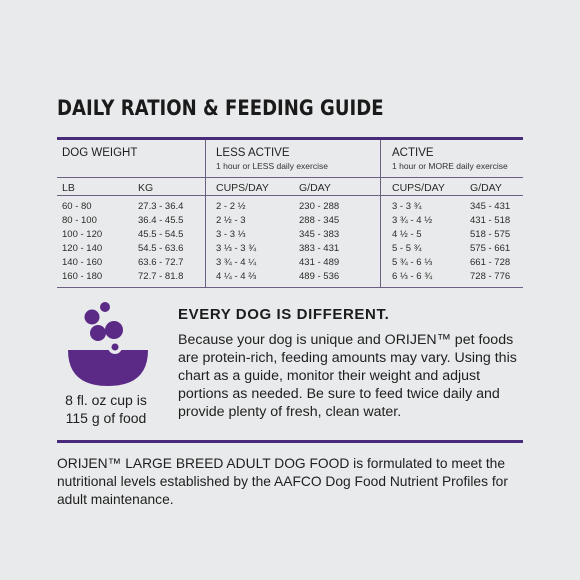 The width and height of the screenshot is (580, 580). Describe the element at coordinates (106, 400) in the screenshot. I see `cup-caption-line-1: 8 fl. oz cup is` at that location.